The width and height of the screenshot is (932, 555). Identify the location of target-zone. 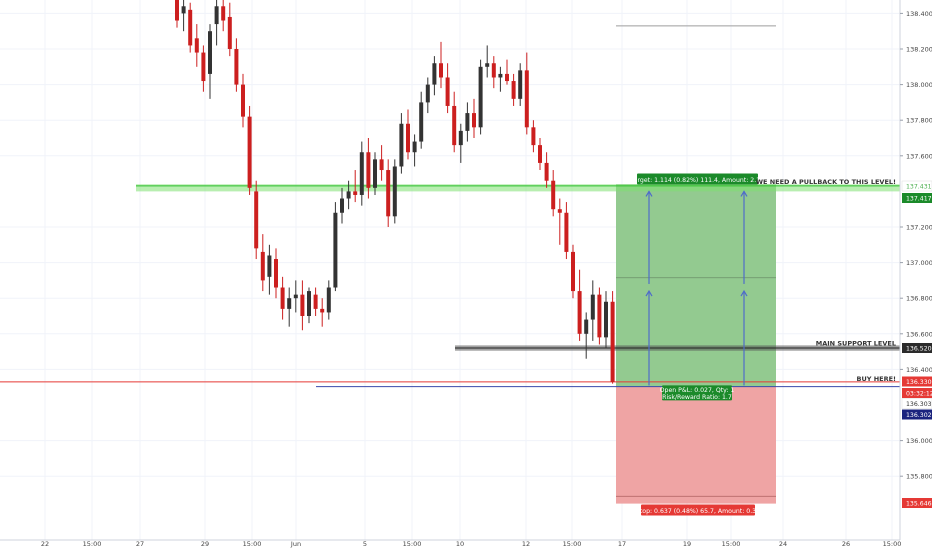
(696, 285).